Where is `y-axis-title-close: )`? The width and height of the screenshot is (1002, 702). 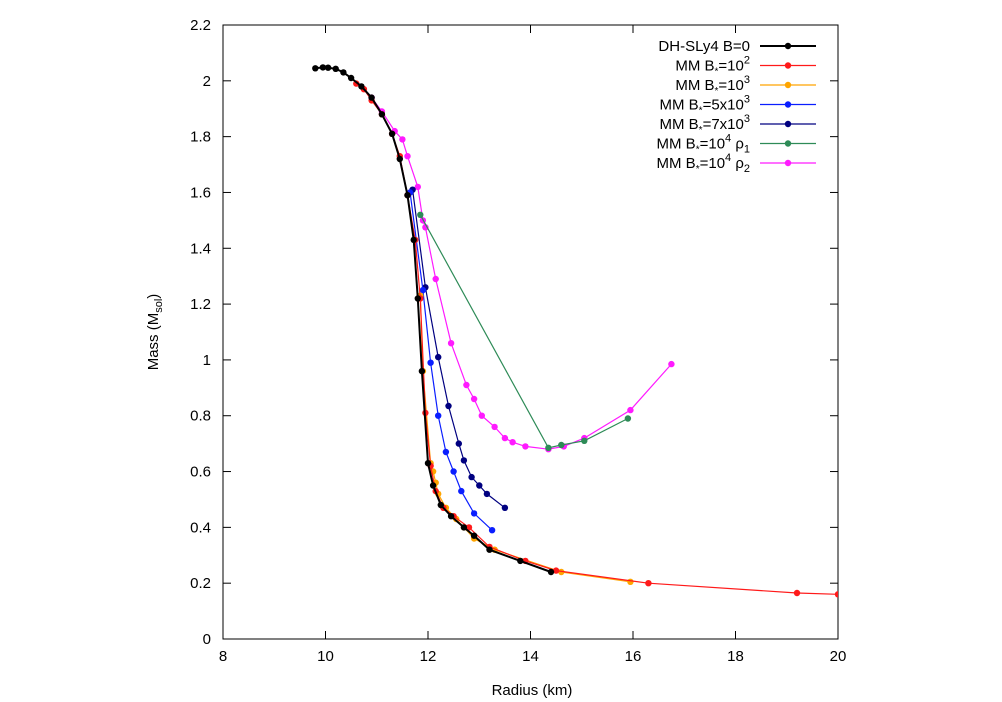
y-axis-title-close: ) is located at coordinates (153, 296).